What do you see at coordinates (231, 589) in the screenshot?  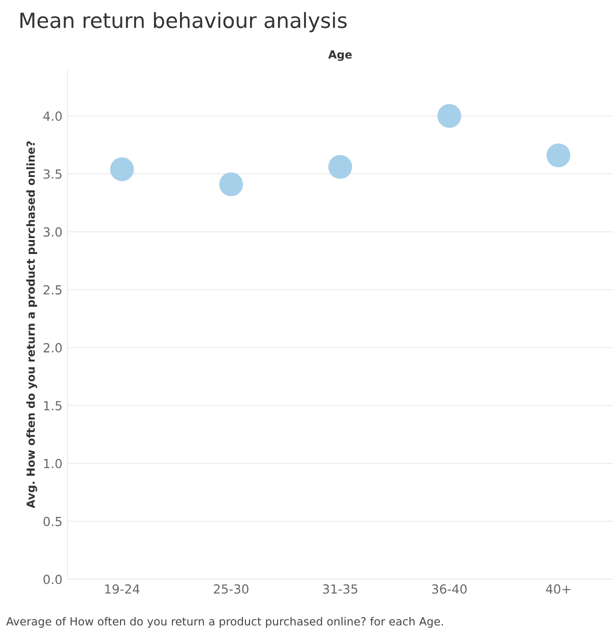 I see `x-tick-label: 25-30` at bounding box center [231, 589].